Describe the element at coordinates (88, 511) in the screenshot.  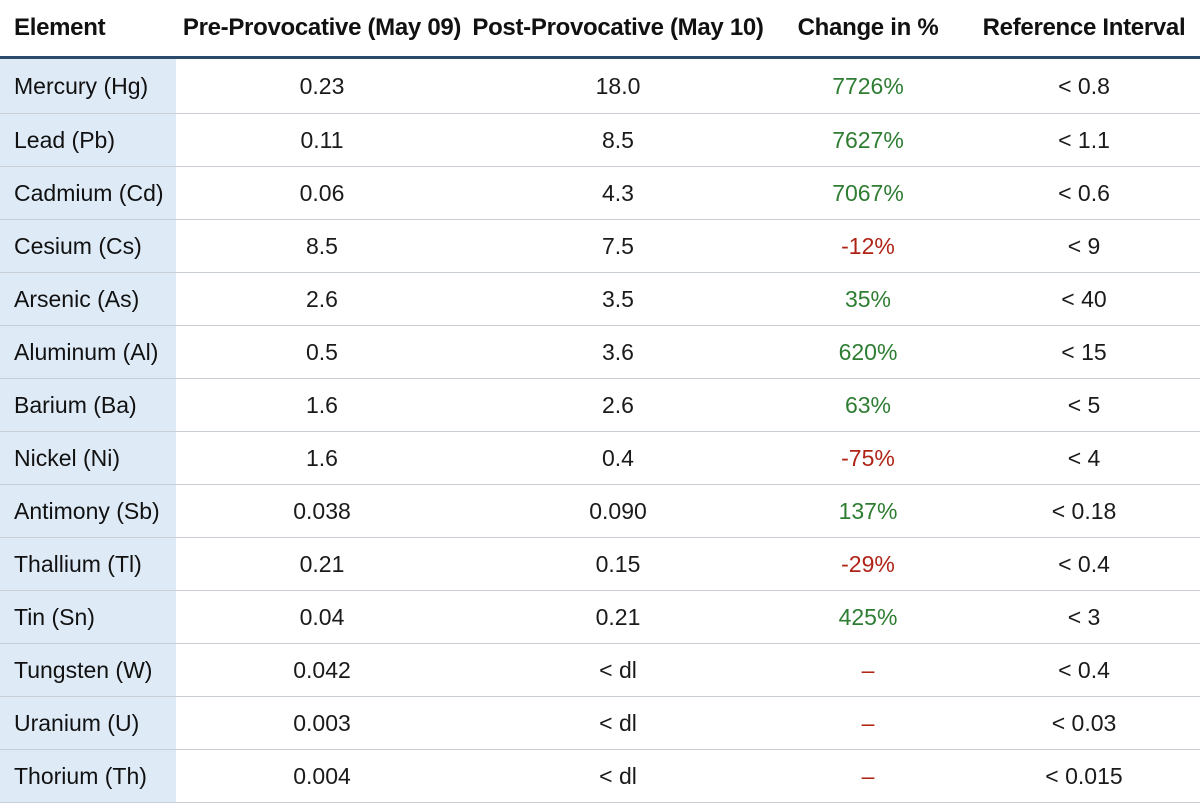
I see `cell-element: Antimony (Sb)` at that location.